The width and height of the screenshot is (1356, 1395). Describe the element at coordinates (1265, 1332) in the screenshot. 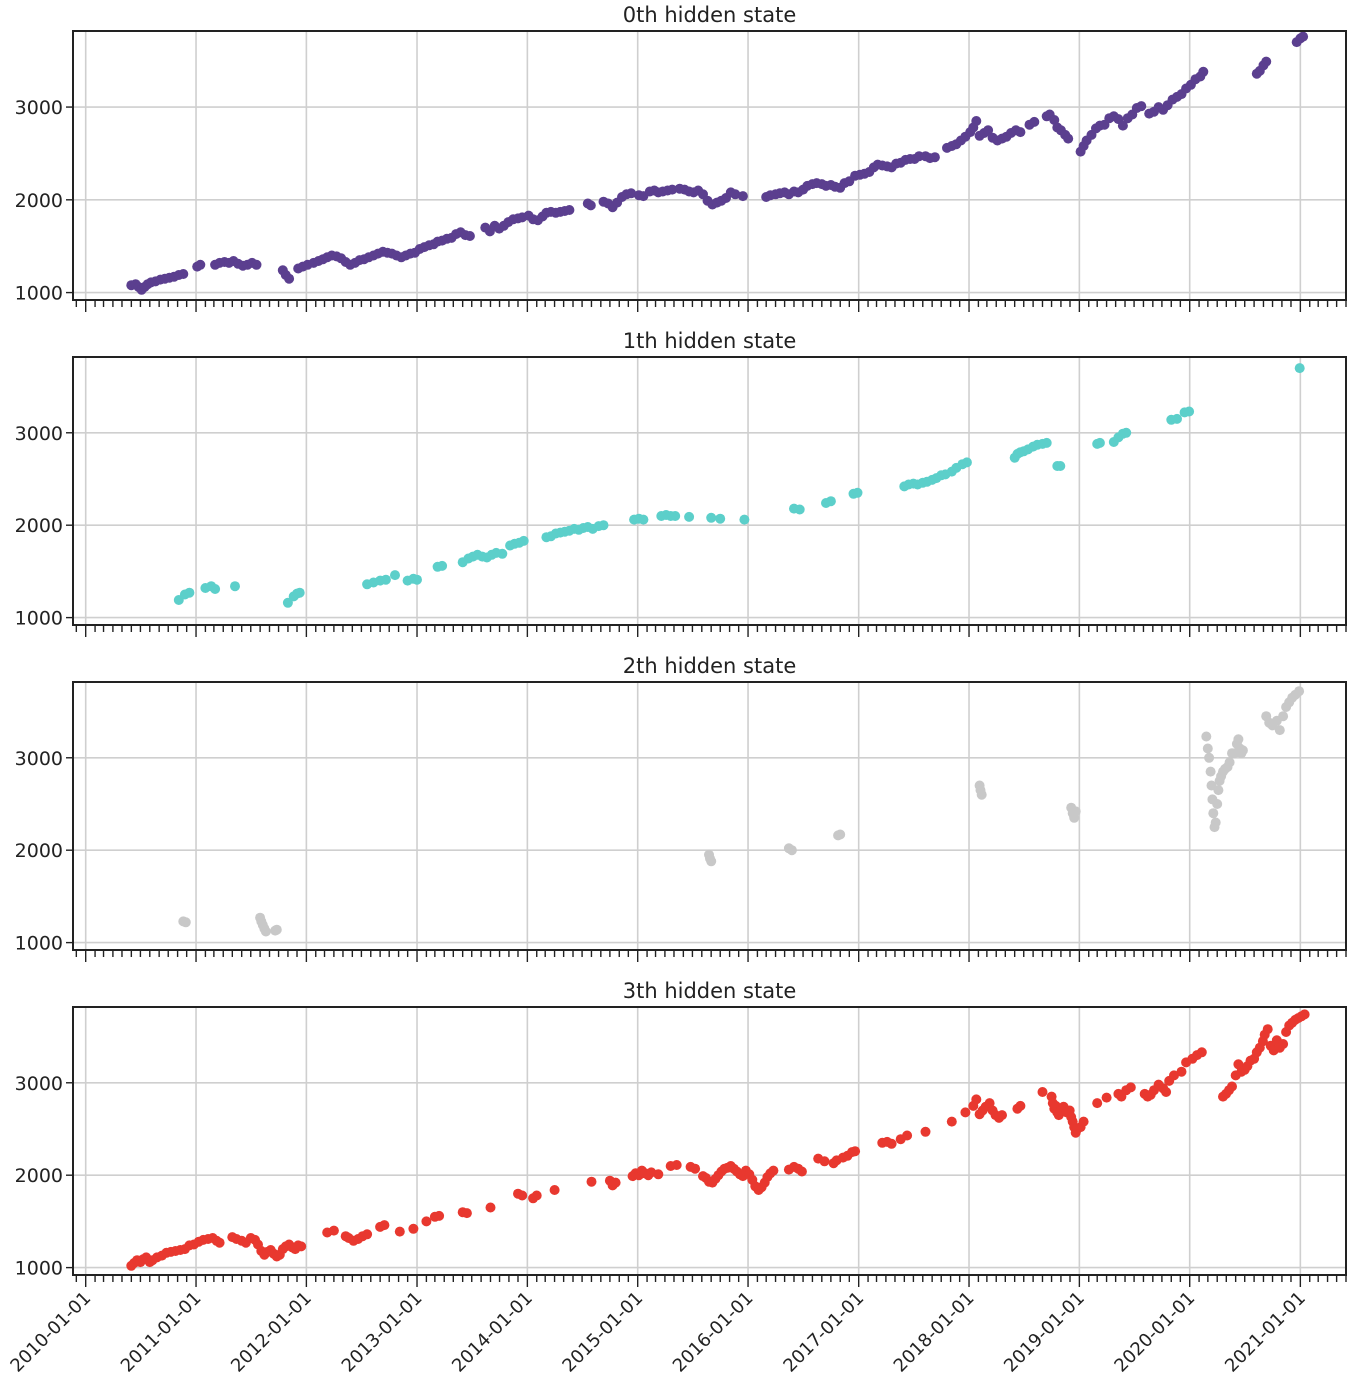

I see `x-tick-label: 2021-01-01` at that location.